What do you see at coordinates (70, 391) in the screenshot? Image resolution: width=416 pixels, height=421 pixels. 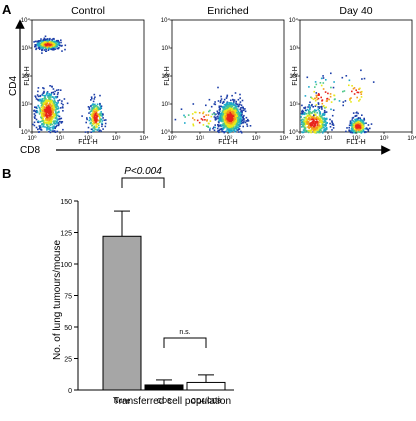 I see `y-tick-label: 0` at bounding box center [70, 391].